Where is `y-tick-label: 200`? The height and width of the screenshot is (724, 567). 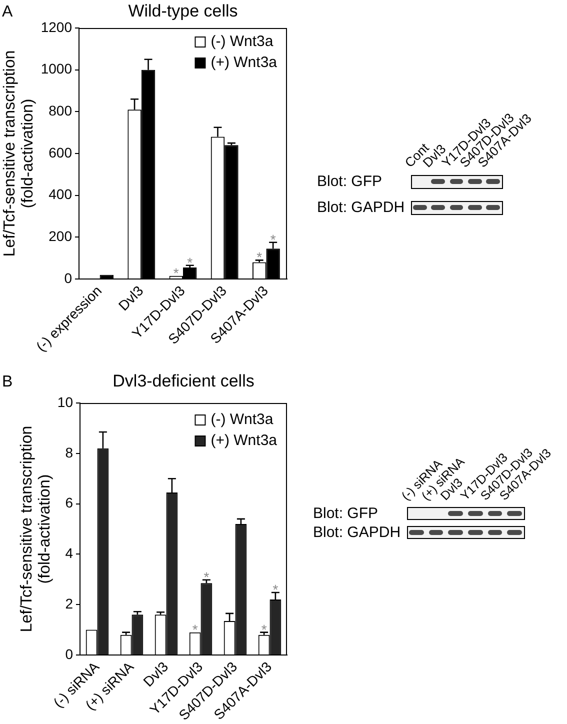 y-tick-label: 200 is located at coordinates (60, 236).